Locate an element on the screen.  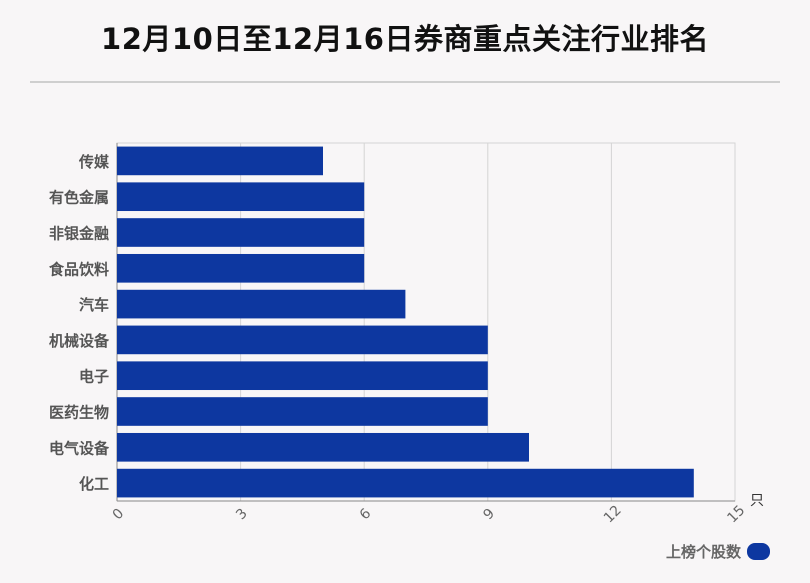
legend-label: 上榜个股数 is located at coordinates (703, 552).